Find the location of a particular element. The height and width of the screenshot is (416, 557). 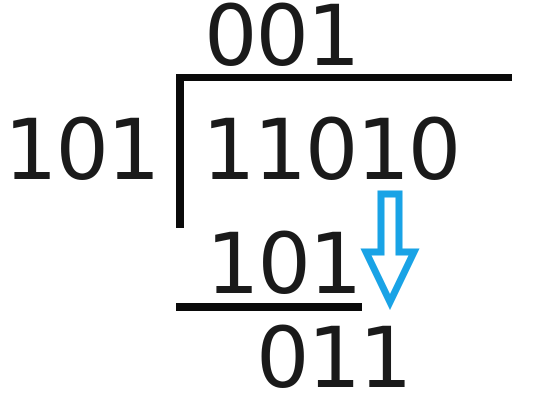

arrow-down-outline-icon is located at coordinates (390, 250).